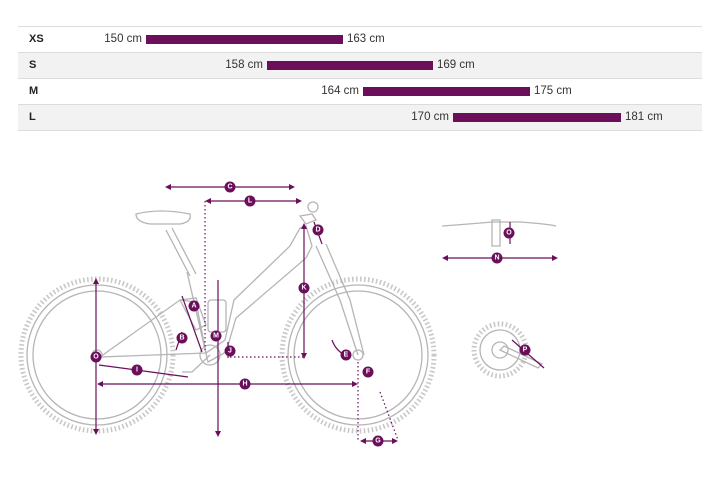 The height and width of the screenshot is (479, 720). I want to click on svg-text: N, so click(496, 258).